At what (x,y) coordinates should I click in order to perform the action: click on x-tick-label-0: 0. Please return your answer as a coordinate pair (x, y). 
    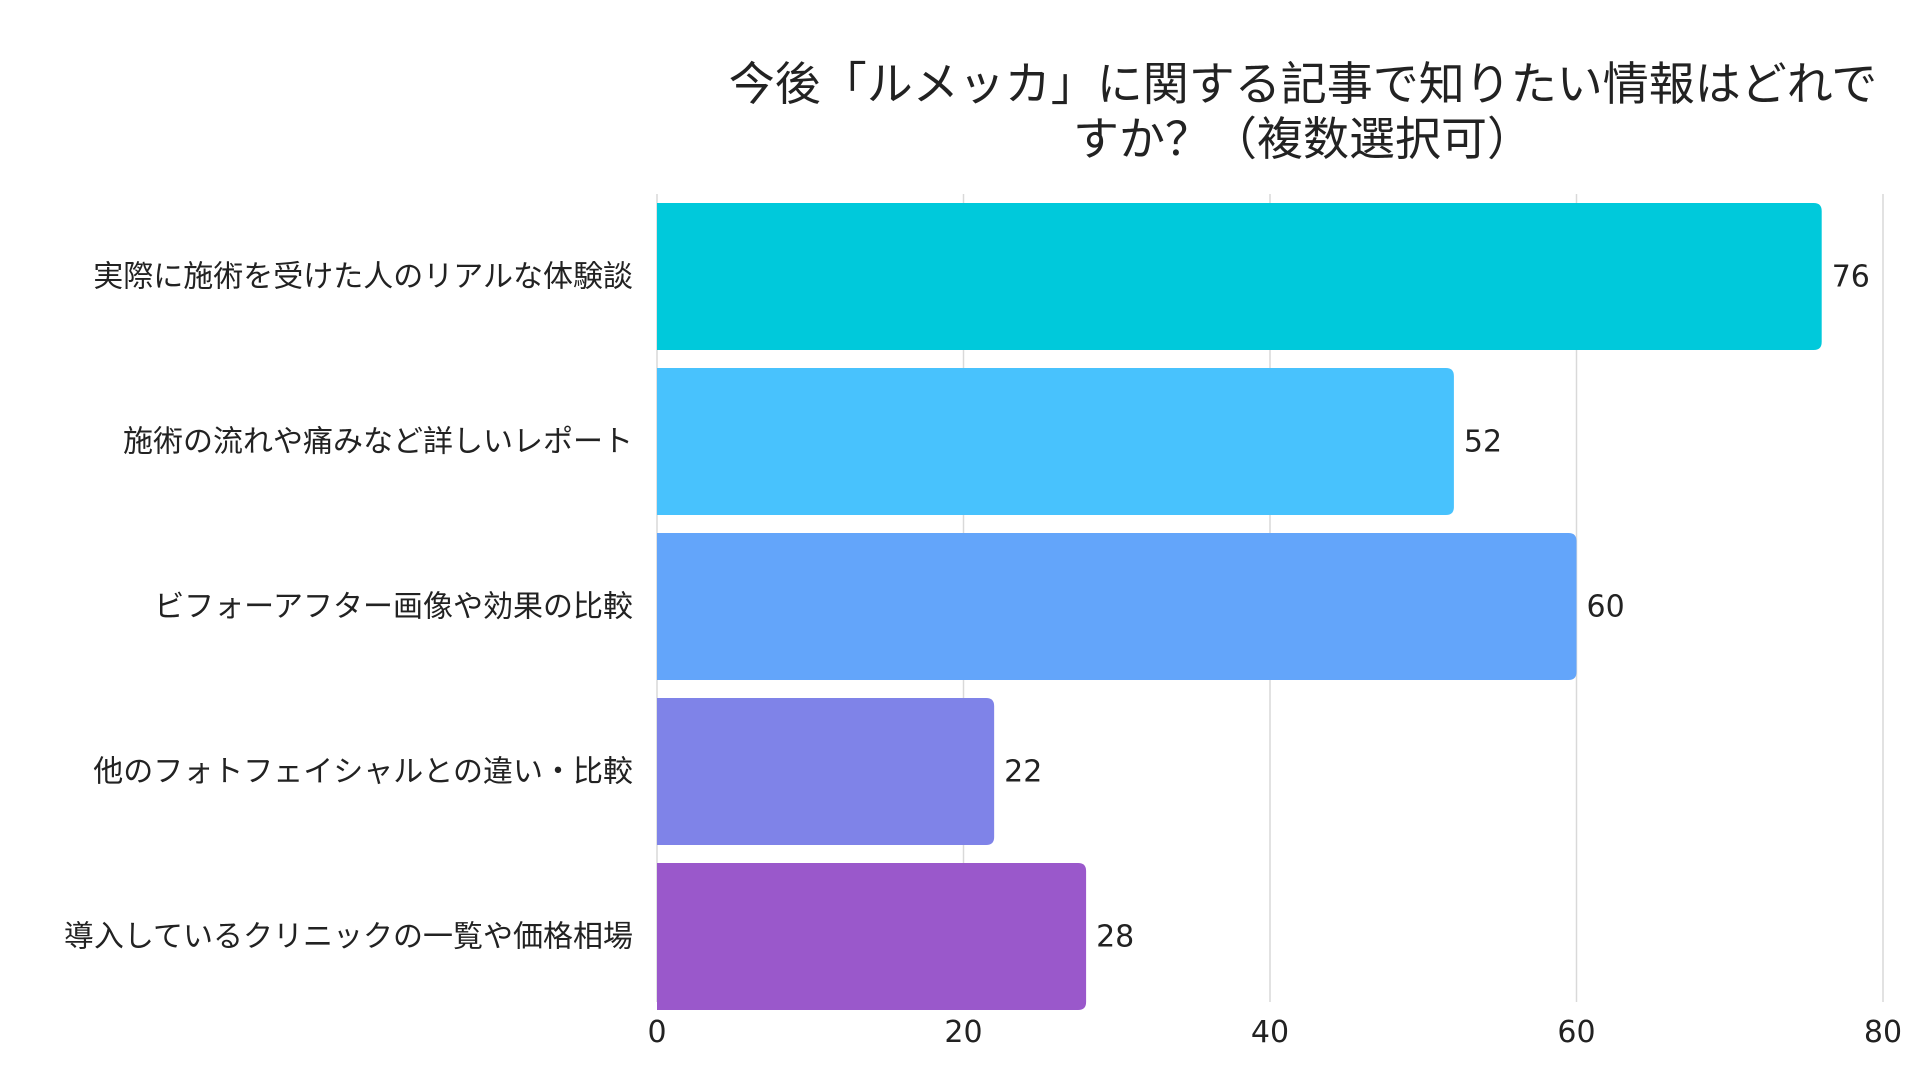
    Looking at the image, I should click on (656, 1032).